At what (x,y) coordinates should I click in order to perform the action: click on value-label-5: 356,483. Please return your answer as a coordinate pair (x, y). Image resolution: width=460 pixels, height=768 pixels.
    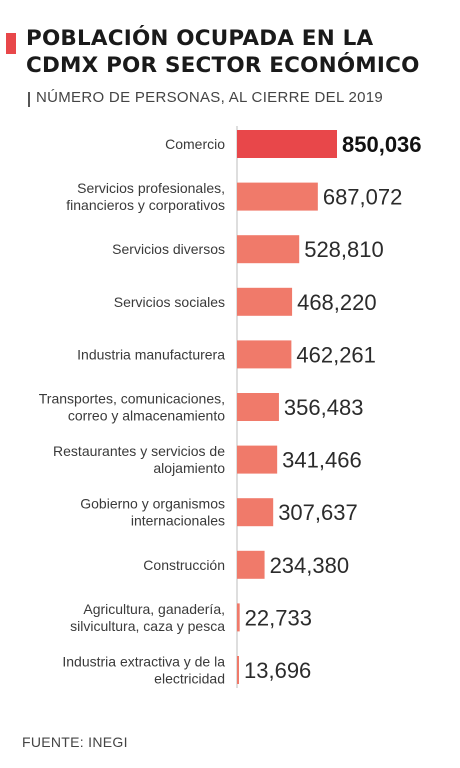
    Looking at the image, I should click on (324, 407).